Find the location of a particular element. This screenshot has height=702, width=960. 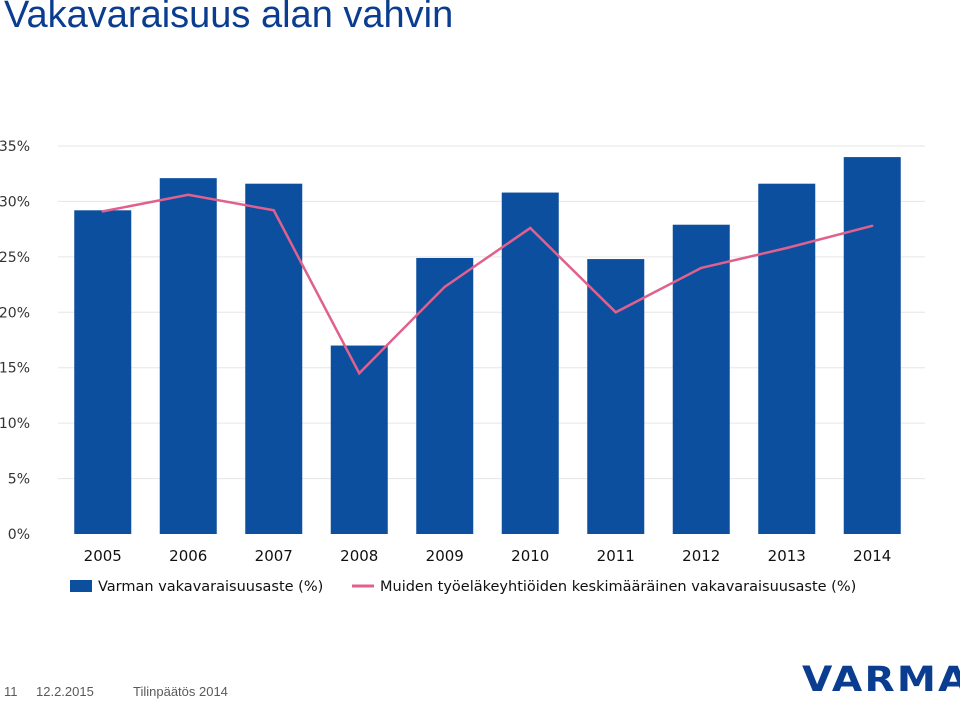

footer: 11 12.2.2015 Tilinpäätös 2014 is located at coordinates (480, 682).